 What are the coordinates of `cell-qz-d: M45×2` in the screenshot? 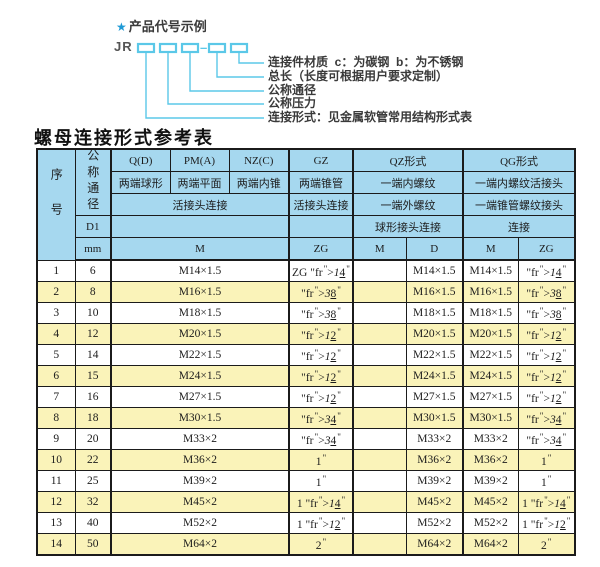 It's located at (434, 502).